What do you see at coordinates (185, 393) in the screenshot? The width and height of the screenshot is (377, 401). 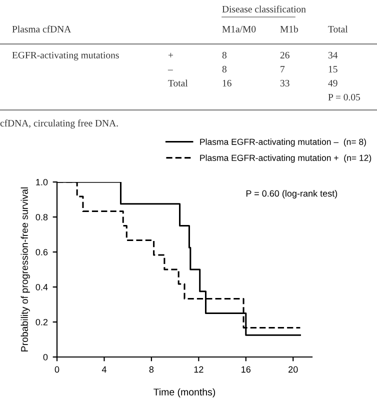 I see `x-axis-title: Time (months)` at bounding box center [185, 393].